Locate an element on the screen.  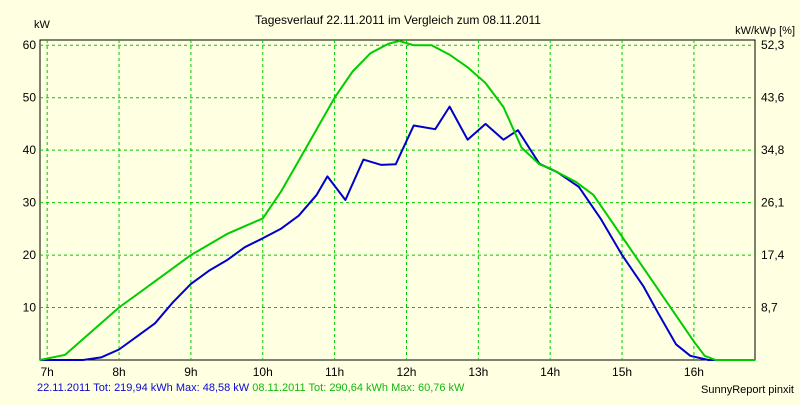
x-tick-label: 10h is located at coordinates (263, 372).